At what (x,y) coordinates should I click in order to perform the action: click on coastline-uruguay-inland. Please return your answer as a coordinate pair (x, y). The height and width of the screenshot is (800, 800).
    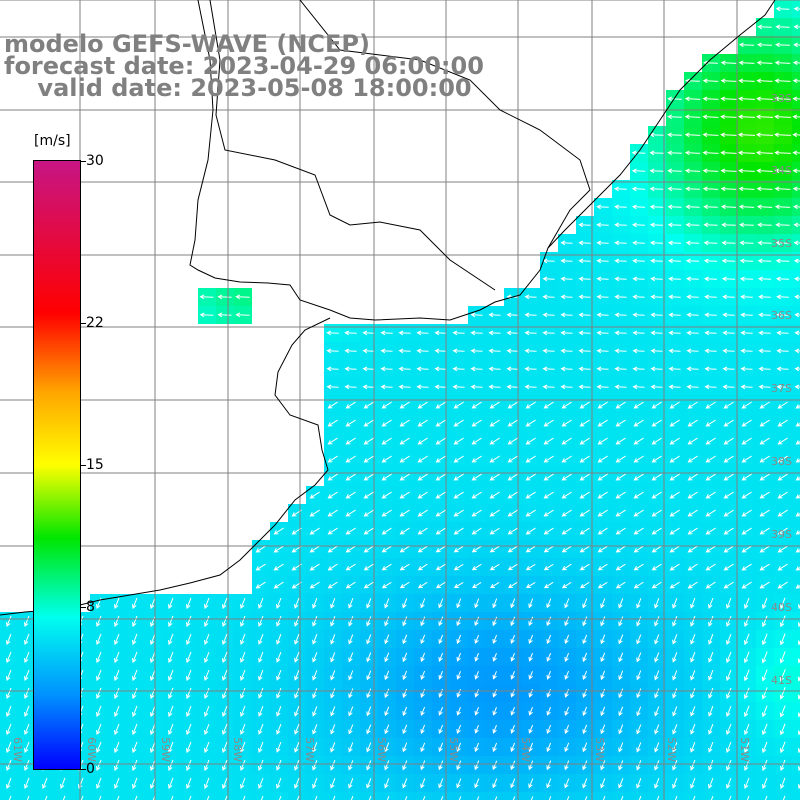
    Looking at the image, I should click on (352, 145).